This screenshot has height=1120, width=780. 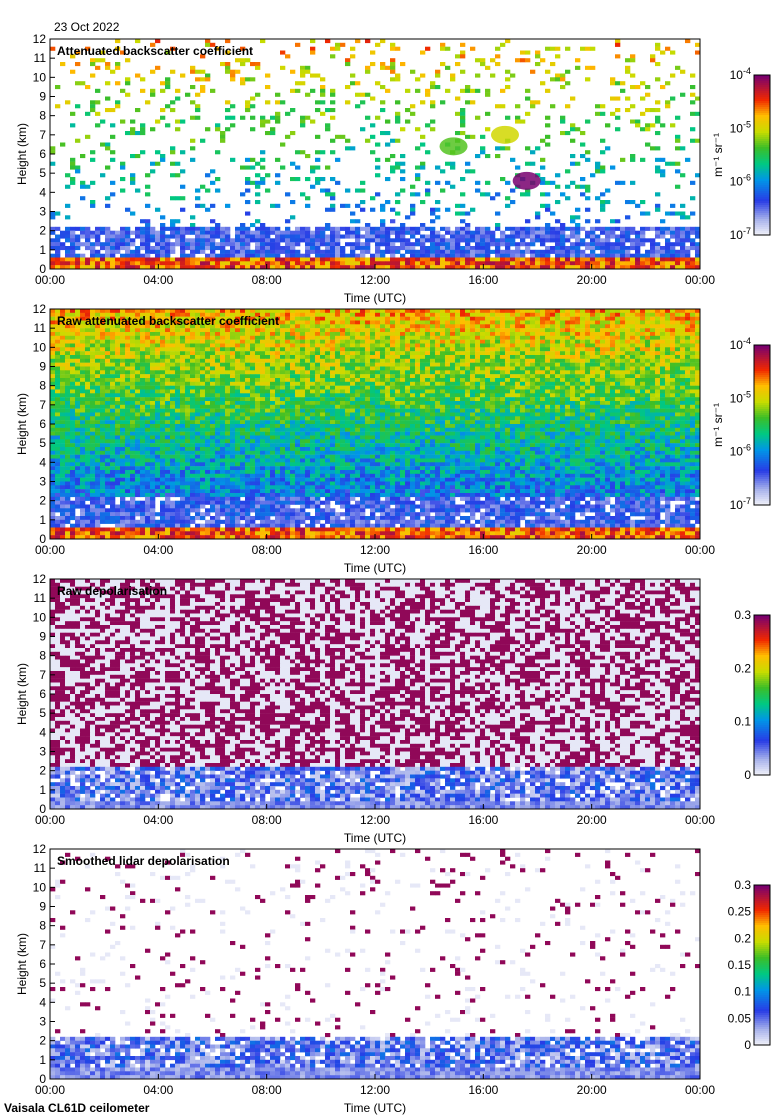 What do you see at coordinates (740, 1018) in the screenshot?
I see `colorbar-tick-label: 0.05` at bounding box center [740, 1018].